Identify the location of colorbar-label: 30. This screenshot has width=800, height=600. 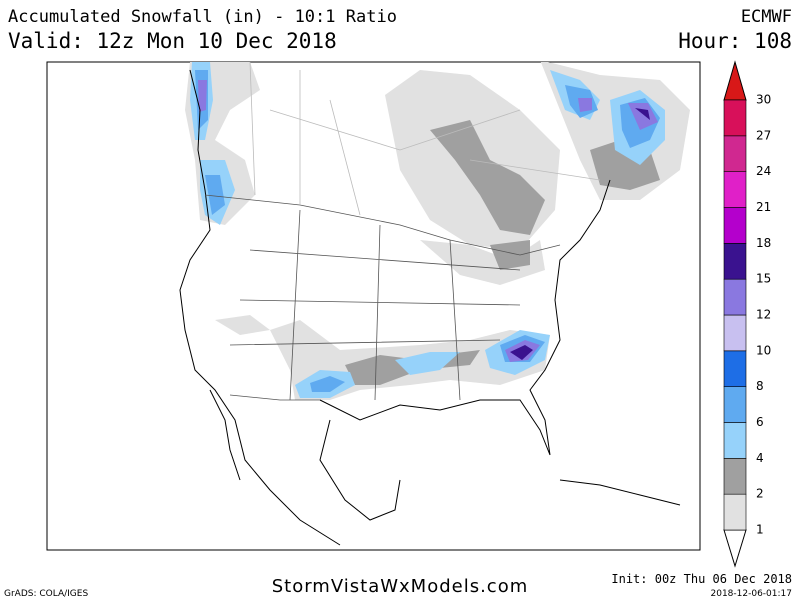
(763, 100).